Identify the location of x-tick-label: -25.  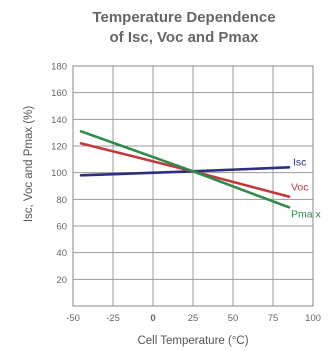
(113, 318).